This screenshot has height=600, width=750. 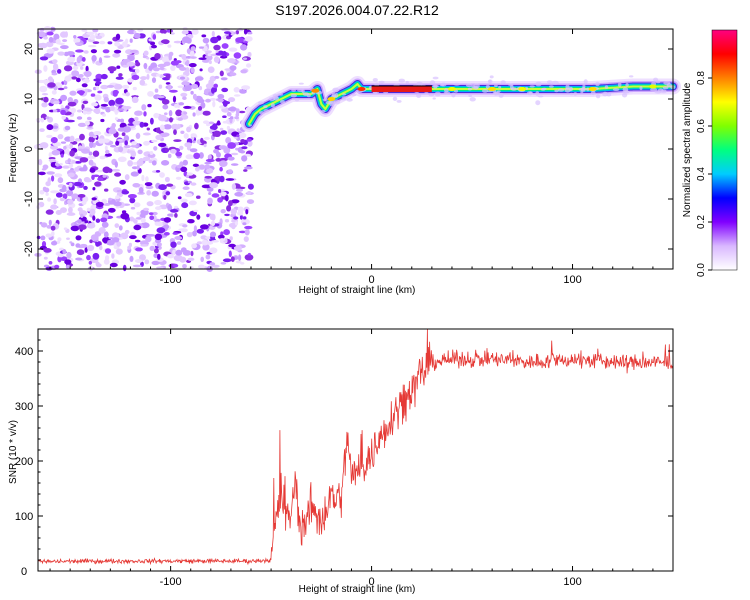 What do you see at coordinates (461, 103) in the screenshot?
I see `spectrogram-signal-trace` at bounding box center [461, 103].